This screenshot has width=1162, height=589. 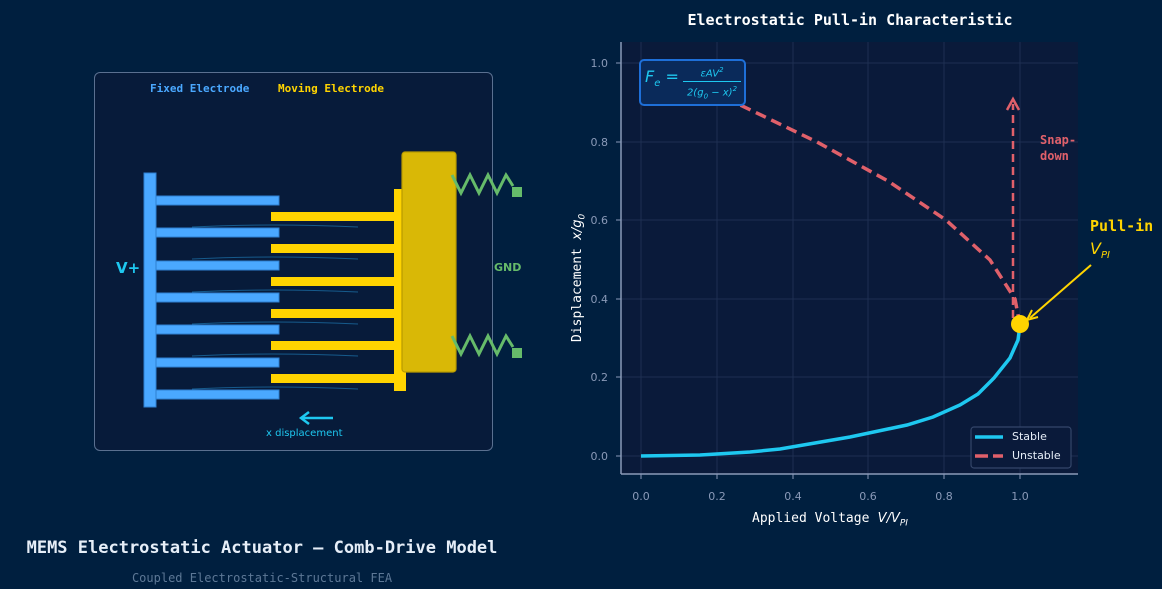 What do you see at coordinates (482, 345) in the screenshot?
I see `spring-bottom-icon` at bounding box center [482, 345].